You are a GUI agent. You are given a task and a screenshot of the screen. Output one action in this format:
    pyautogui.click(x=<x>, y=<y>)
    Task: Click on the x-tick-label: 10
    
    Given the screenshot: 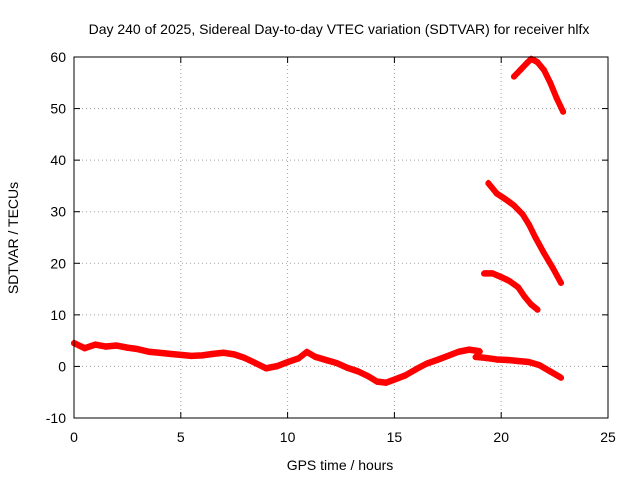 What is the action you would take?
    pyautogui.click(x=288, y=437)
    